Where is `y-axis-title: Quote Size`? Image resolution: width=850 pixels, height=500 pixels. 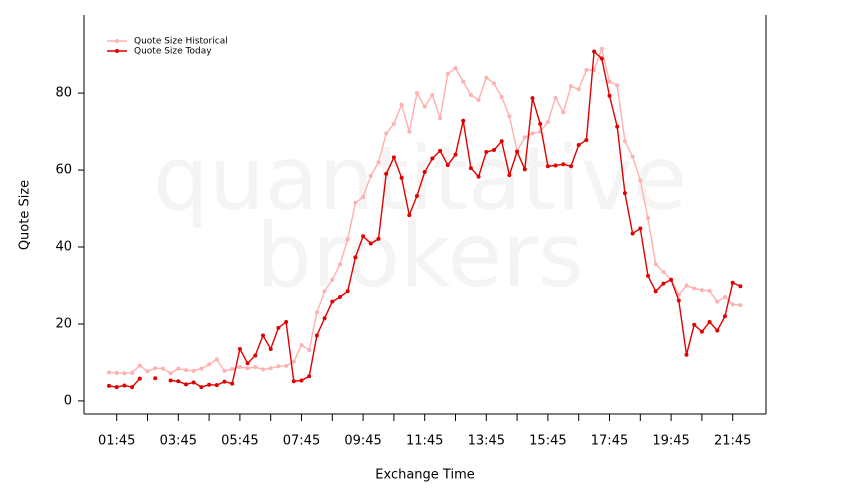
y-axis-title: Quote Size is located at coordinates (25, 215).